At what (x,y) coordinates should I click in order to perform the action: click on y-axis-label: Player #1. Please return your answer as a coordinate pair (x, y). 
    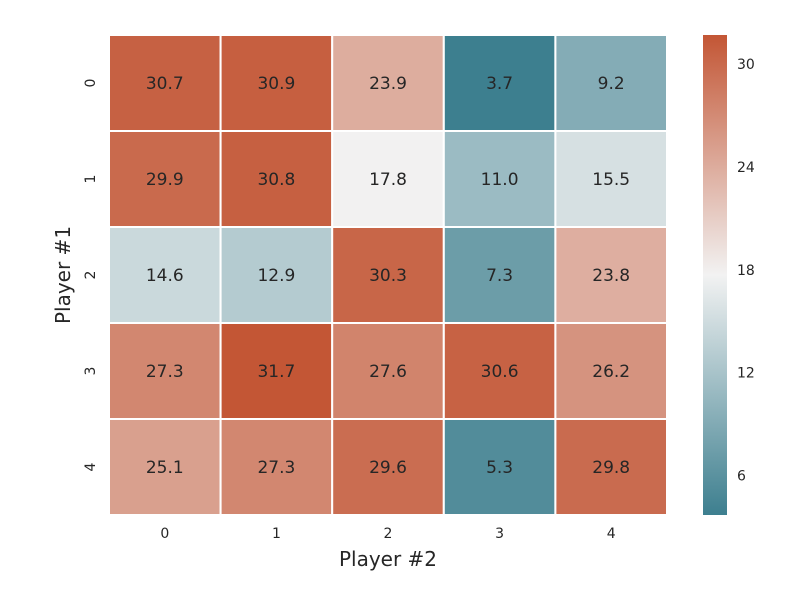
    Looking at the image, I should click on (63, 275).